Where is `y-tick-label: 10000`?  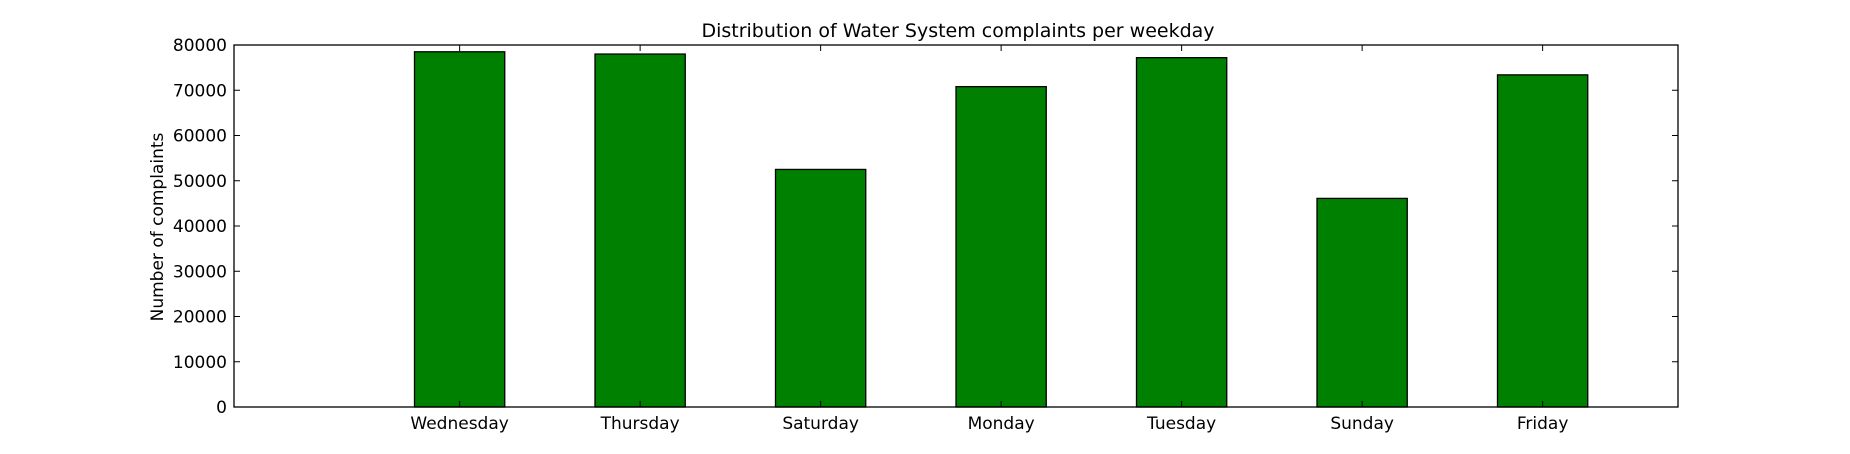 y-tick-label: 10000 is located at coordinates (200, 363).